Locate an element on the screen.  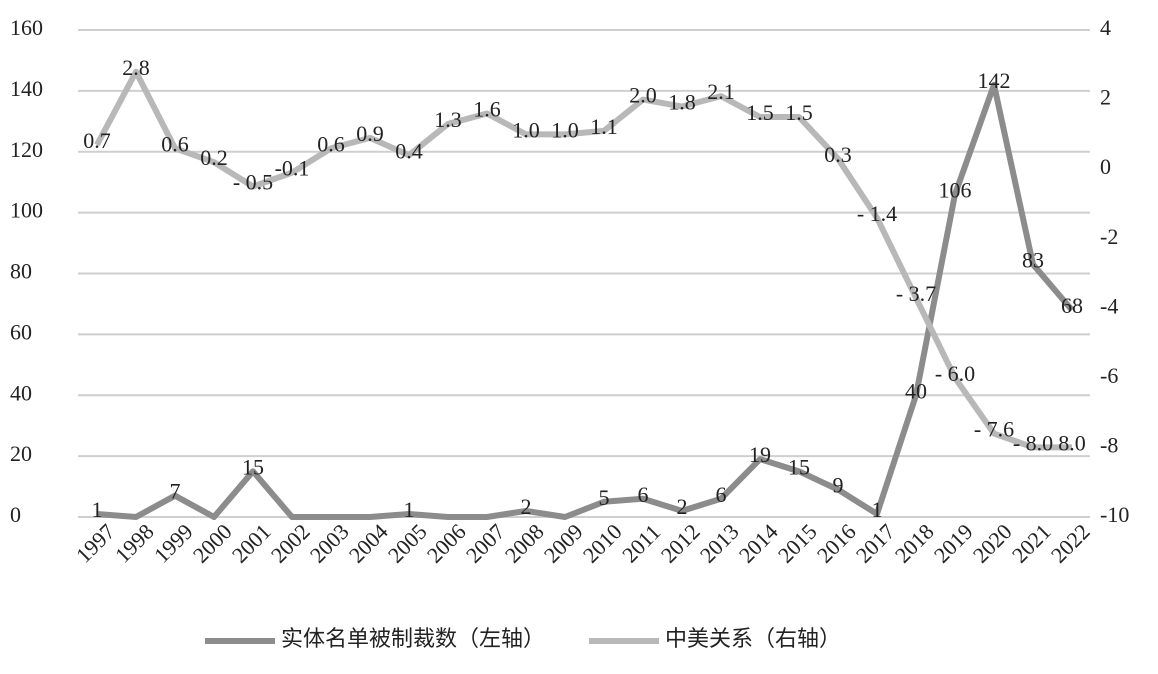
data-label: - 3.7 is located at coordinates (916, 293).